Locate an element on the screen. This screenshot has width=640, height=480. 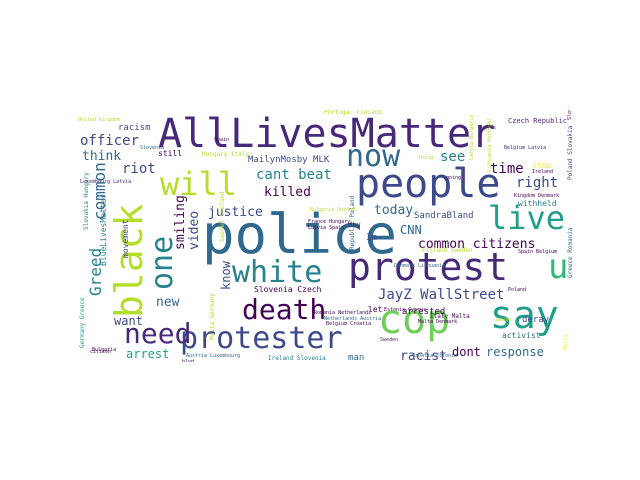
word-arrest: arrest is located at coordinates (148, 354).